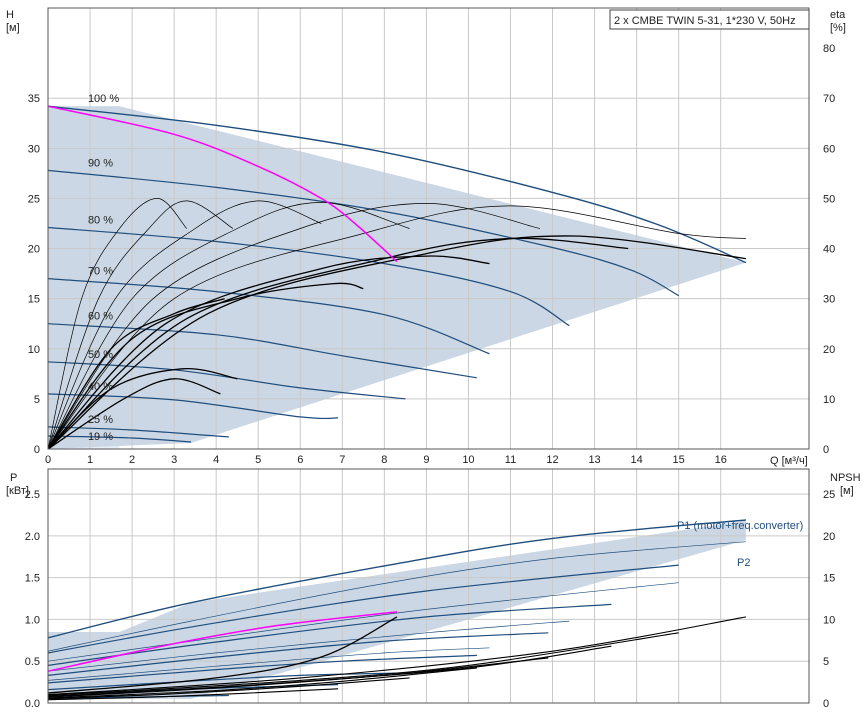 The width and height of the screenshot is (868, 720). Describe the element at coordinates (32, 537) in the screenshot. I see `power-tick-label: 2.0` at that location.